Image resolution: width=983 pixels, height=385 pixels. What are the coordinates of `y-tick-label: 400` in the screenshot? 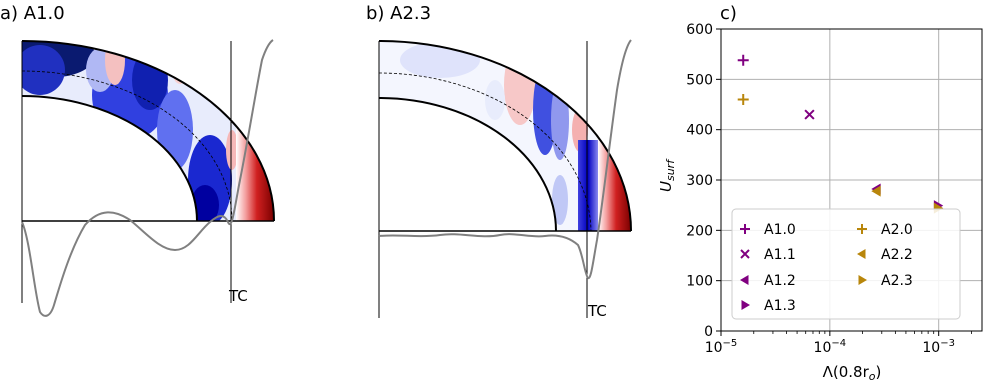 It's located at (699, 131).